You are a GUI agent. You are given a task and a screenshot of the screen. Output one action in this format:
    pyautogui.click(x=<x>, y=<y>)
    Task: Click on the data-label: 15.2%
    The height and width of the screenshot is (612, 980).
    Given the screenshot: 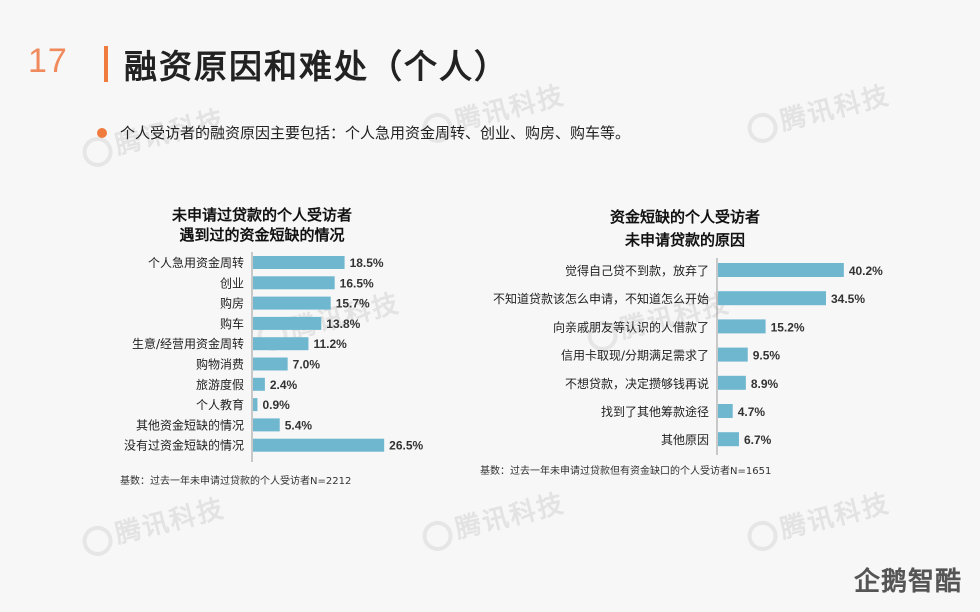 What is the action you would take?
    pyautogui.click(x=788, y=327)
    